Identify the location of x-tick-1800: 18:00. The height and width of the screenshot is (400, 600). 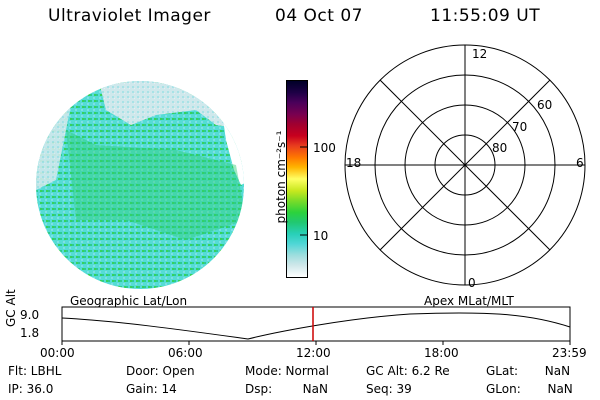
(441, 353).